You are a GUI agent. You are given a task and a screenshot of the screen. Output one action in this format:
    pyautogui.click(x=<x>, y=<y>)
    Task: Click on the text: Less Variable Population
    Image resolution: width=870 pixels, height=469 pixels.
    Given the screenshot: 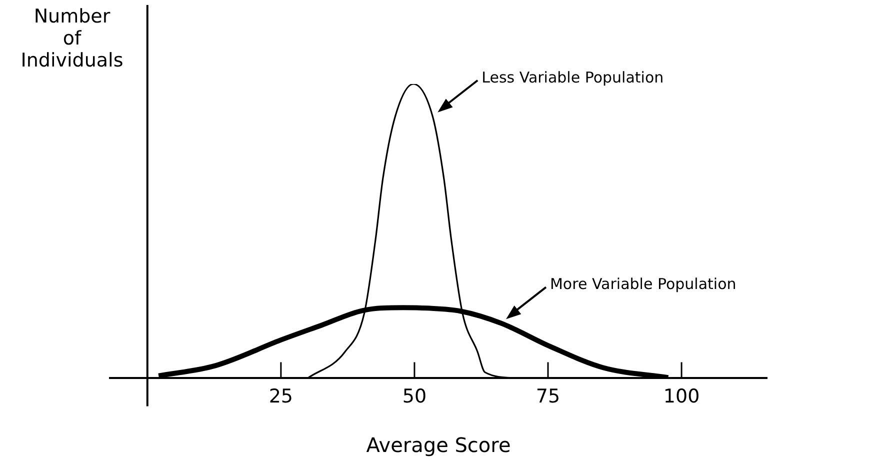 What is the action you would take?
    pyautogui.click(x=573, y=77)
    